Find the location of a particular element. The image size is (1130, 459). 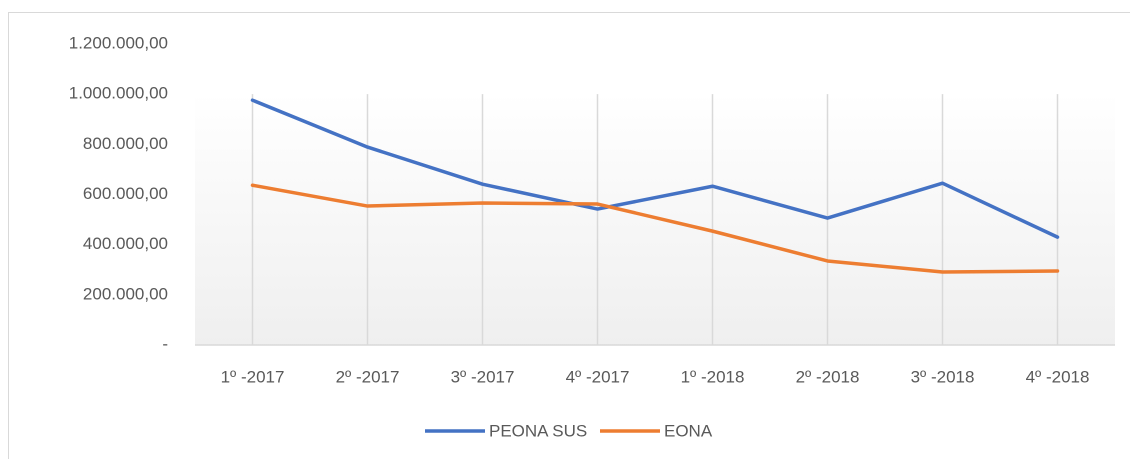

y-tick-label: 1.200.000,00 is located at coordinates (118, 42).